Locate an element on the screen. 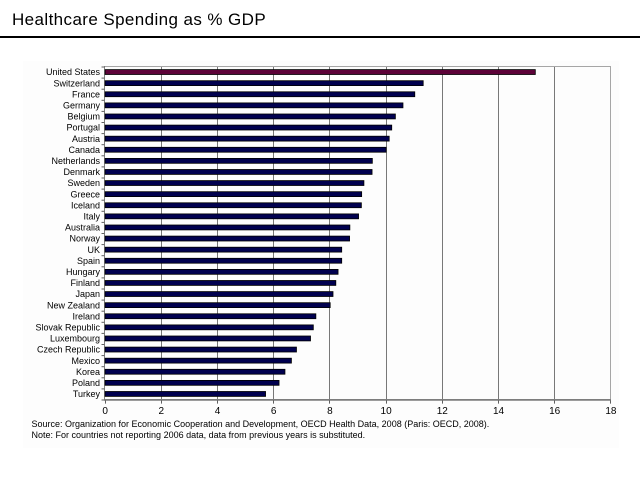  svg-text: Slovak Republic is located at coordinates (67, 327).